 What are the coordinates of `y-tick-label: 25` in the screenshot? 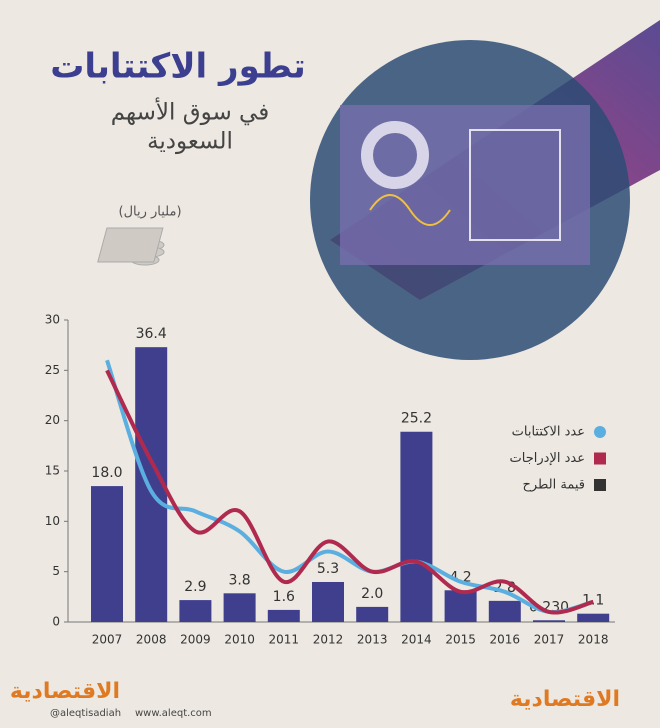 It's located at (52, 370).